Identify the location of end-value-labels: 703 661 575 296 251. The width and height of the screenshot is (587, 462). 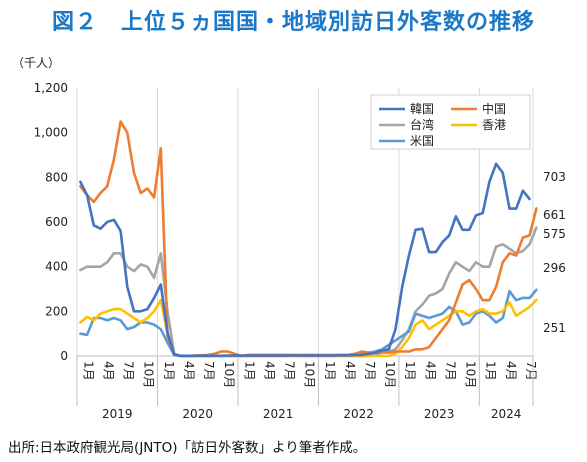
(554, 252).